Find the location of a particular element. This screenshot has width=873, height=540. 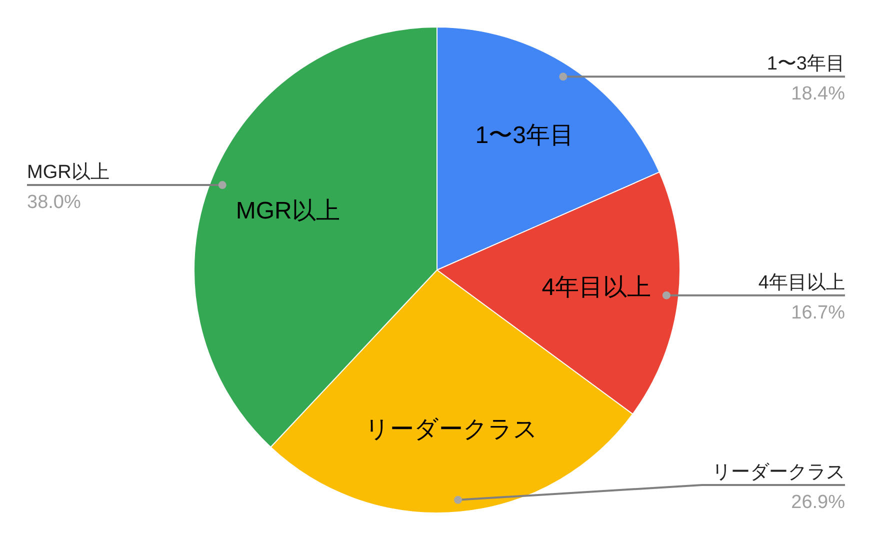

data-label: 16.7% is located at coordinates (818, 313).